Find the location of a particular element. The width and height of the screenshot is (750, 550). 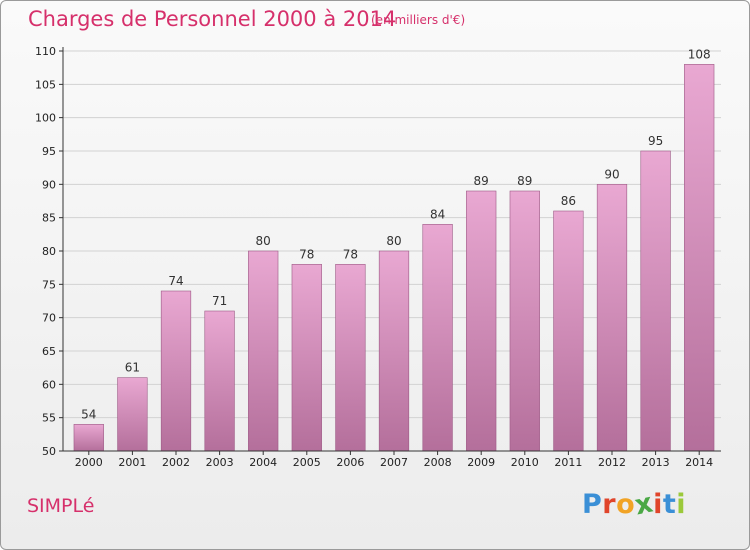

bar-2005 is located at coordinates (306, 358).